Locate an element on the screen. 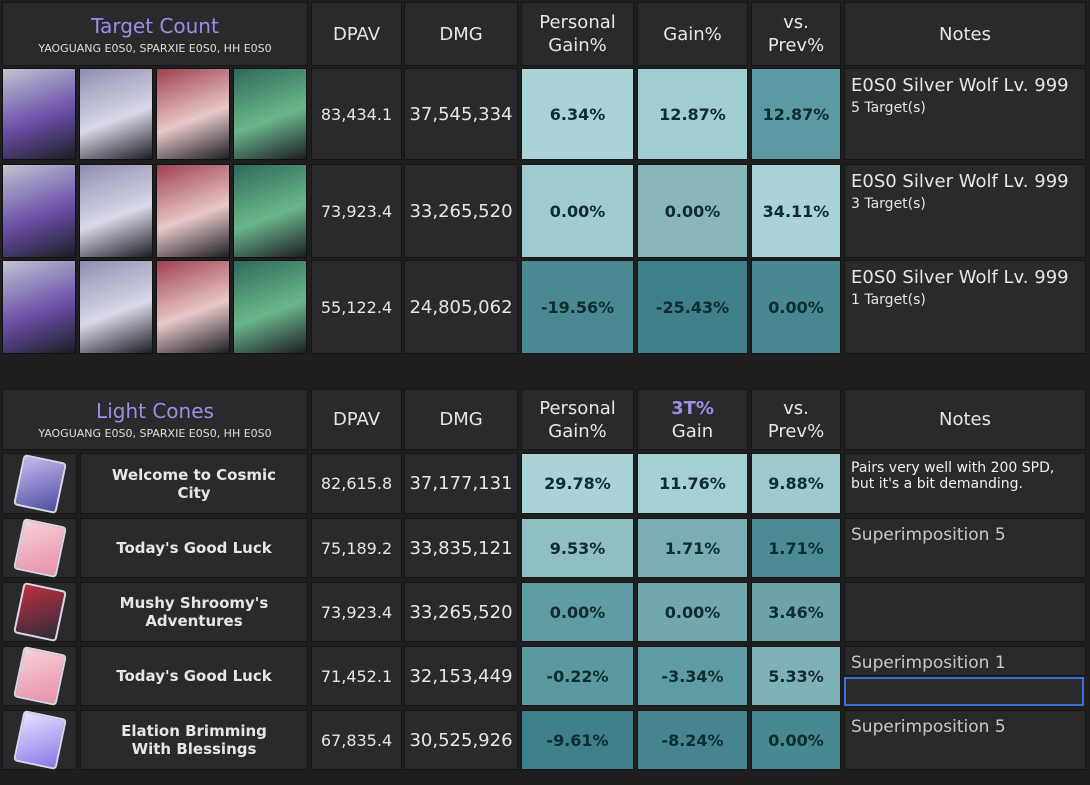 The width and height of the screenshot is (1090, 785). vs_prev-cell: 5.33% is located at coordinates (796, 676).